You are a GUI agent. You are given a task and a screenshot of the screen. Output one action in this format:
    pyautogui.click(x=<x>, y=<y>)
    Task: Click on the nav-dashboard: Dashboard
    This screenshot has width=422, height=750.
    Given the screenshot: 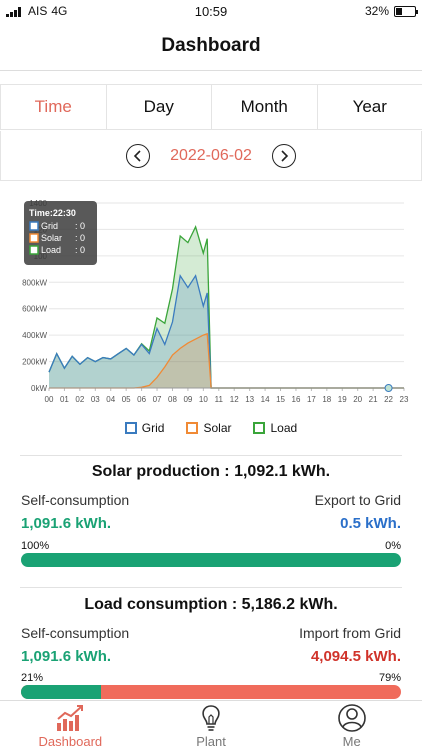 What is the action you would take?
    pyautogui.click(x=70, y=725)
    